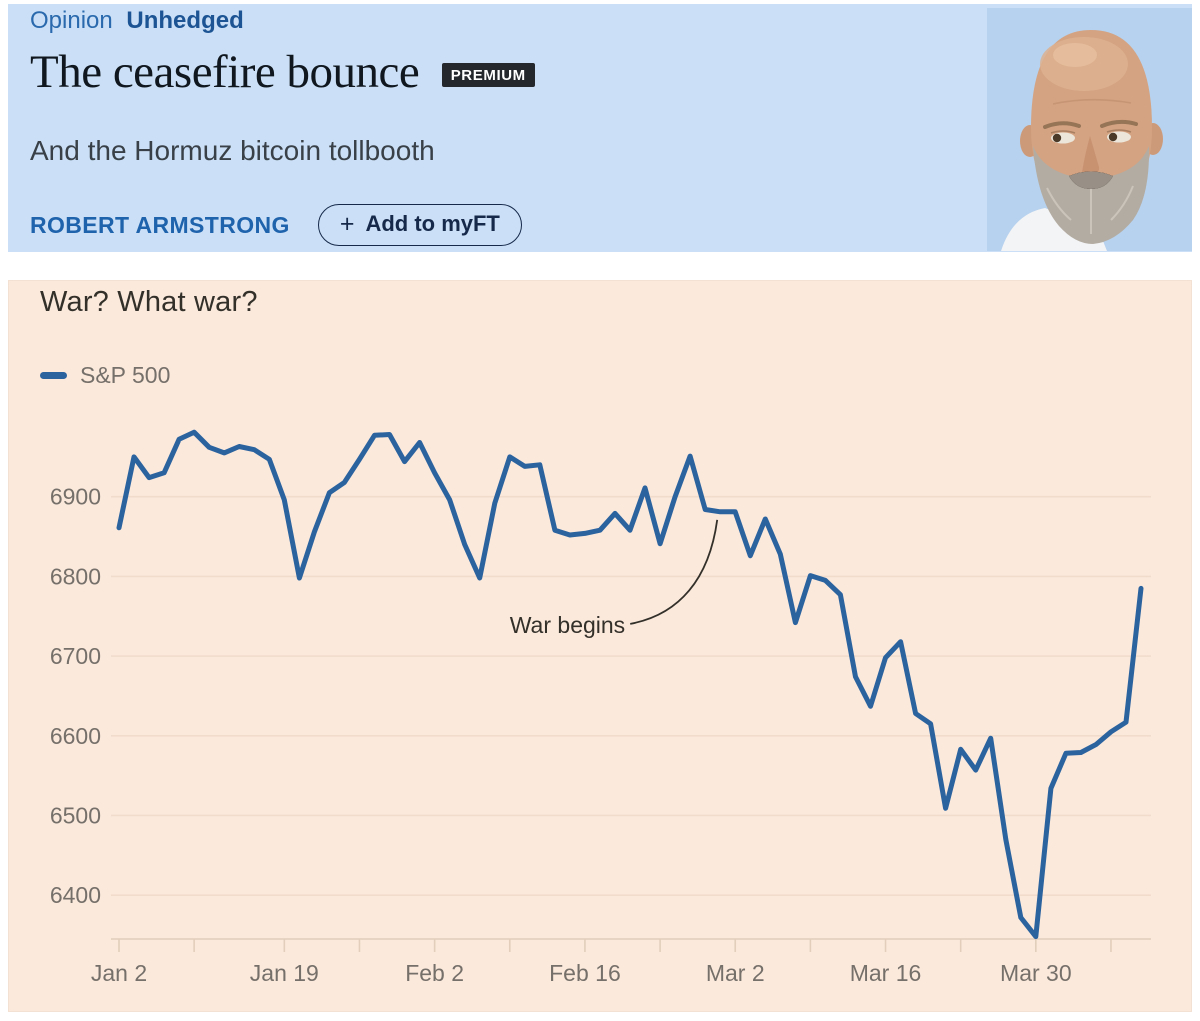 The height and width of the screenshot is (1021, 1200). What do you see at coordinates (125, 375) in the screenshot?
I see `sp500-legend-label: S&P 500` at bounding box center [125, 375].